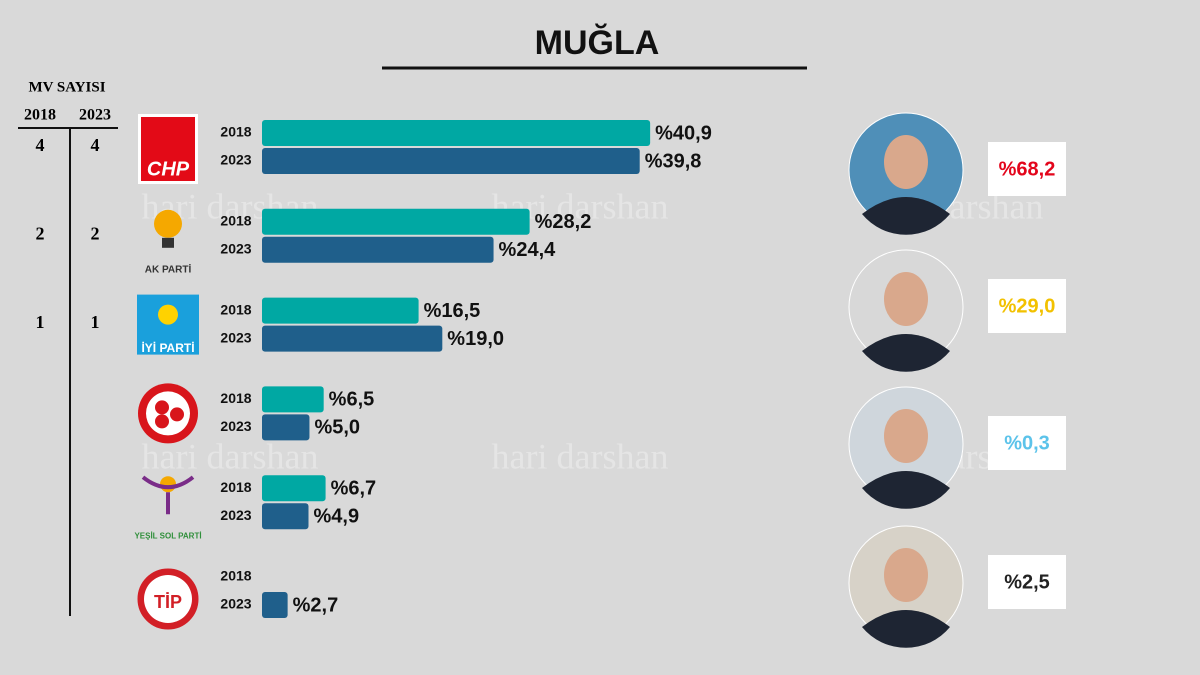  Describe the element at coordinates (337, 428) in the screenshot. I see `value-label: %5,0` at that location.